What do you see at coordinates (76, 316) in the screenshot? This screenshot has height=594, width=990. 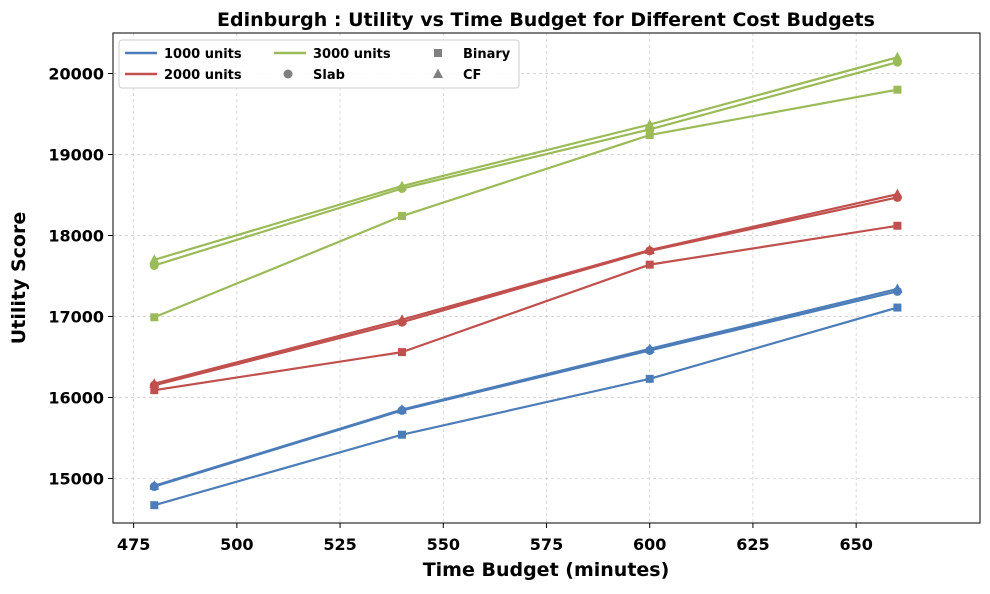 I see `y-tick-label: 17000` at bounding box center [76, 316].